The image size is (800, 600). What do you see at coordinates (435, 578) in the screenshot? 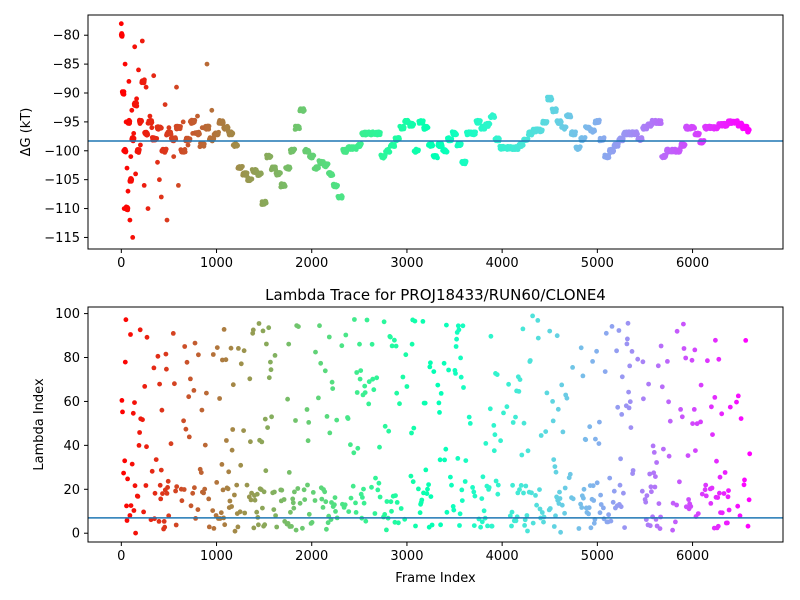
I see `bottom-x-axis-label: Frame Index` at bounding box center [435, 578].